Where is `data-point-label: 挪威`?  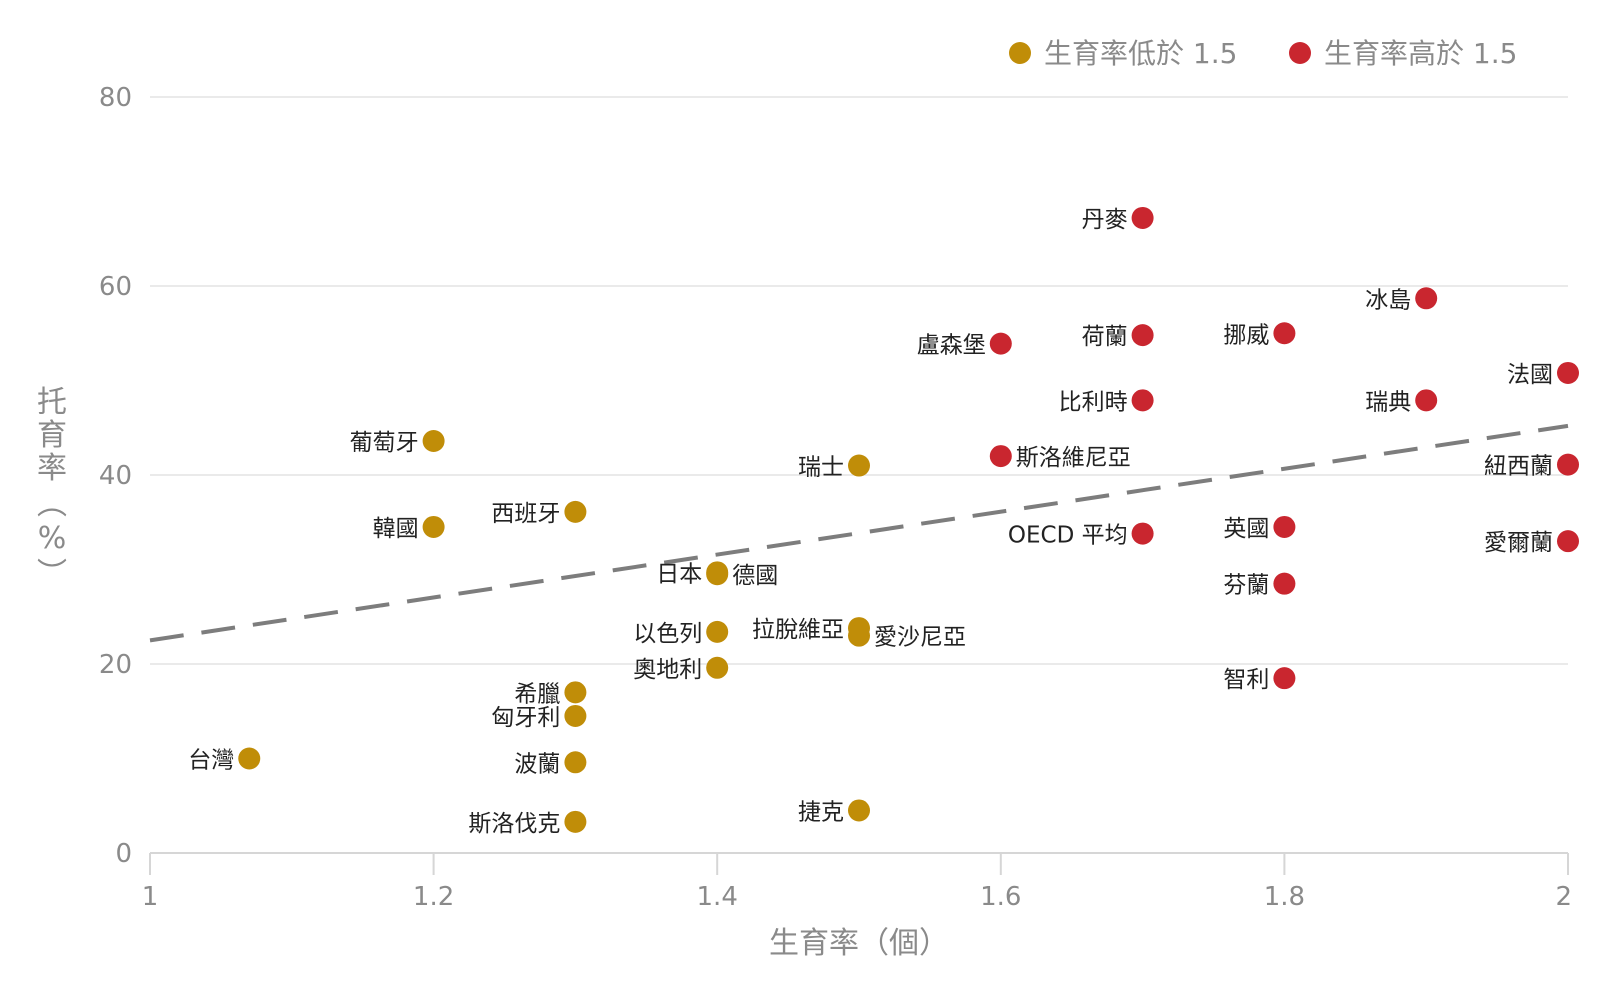
data-point-label: 挪威 is located at coordinates (1246, 335).